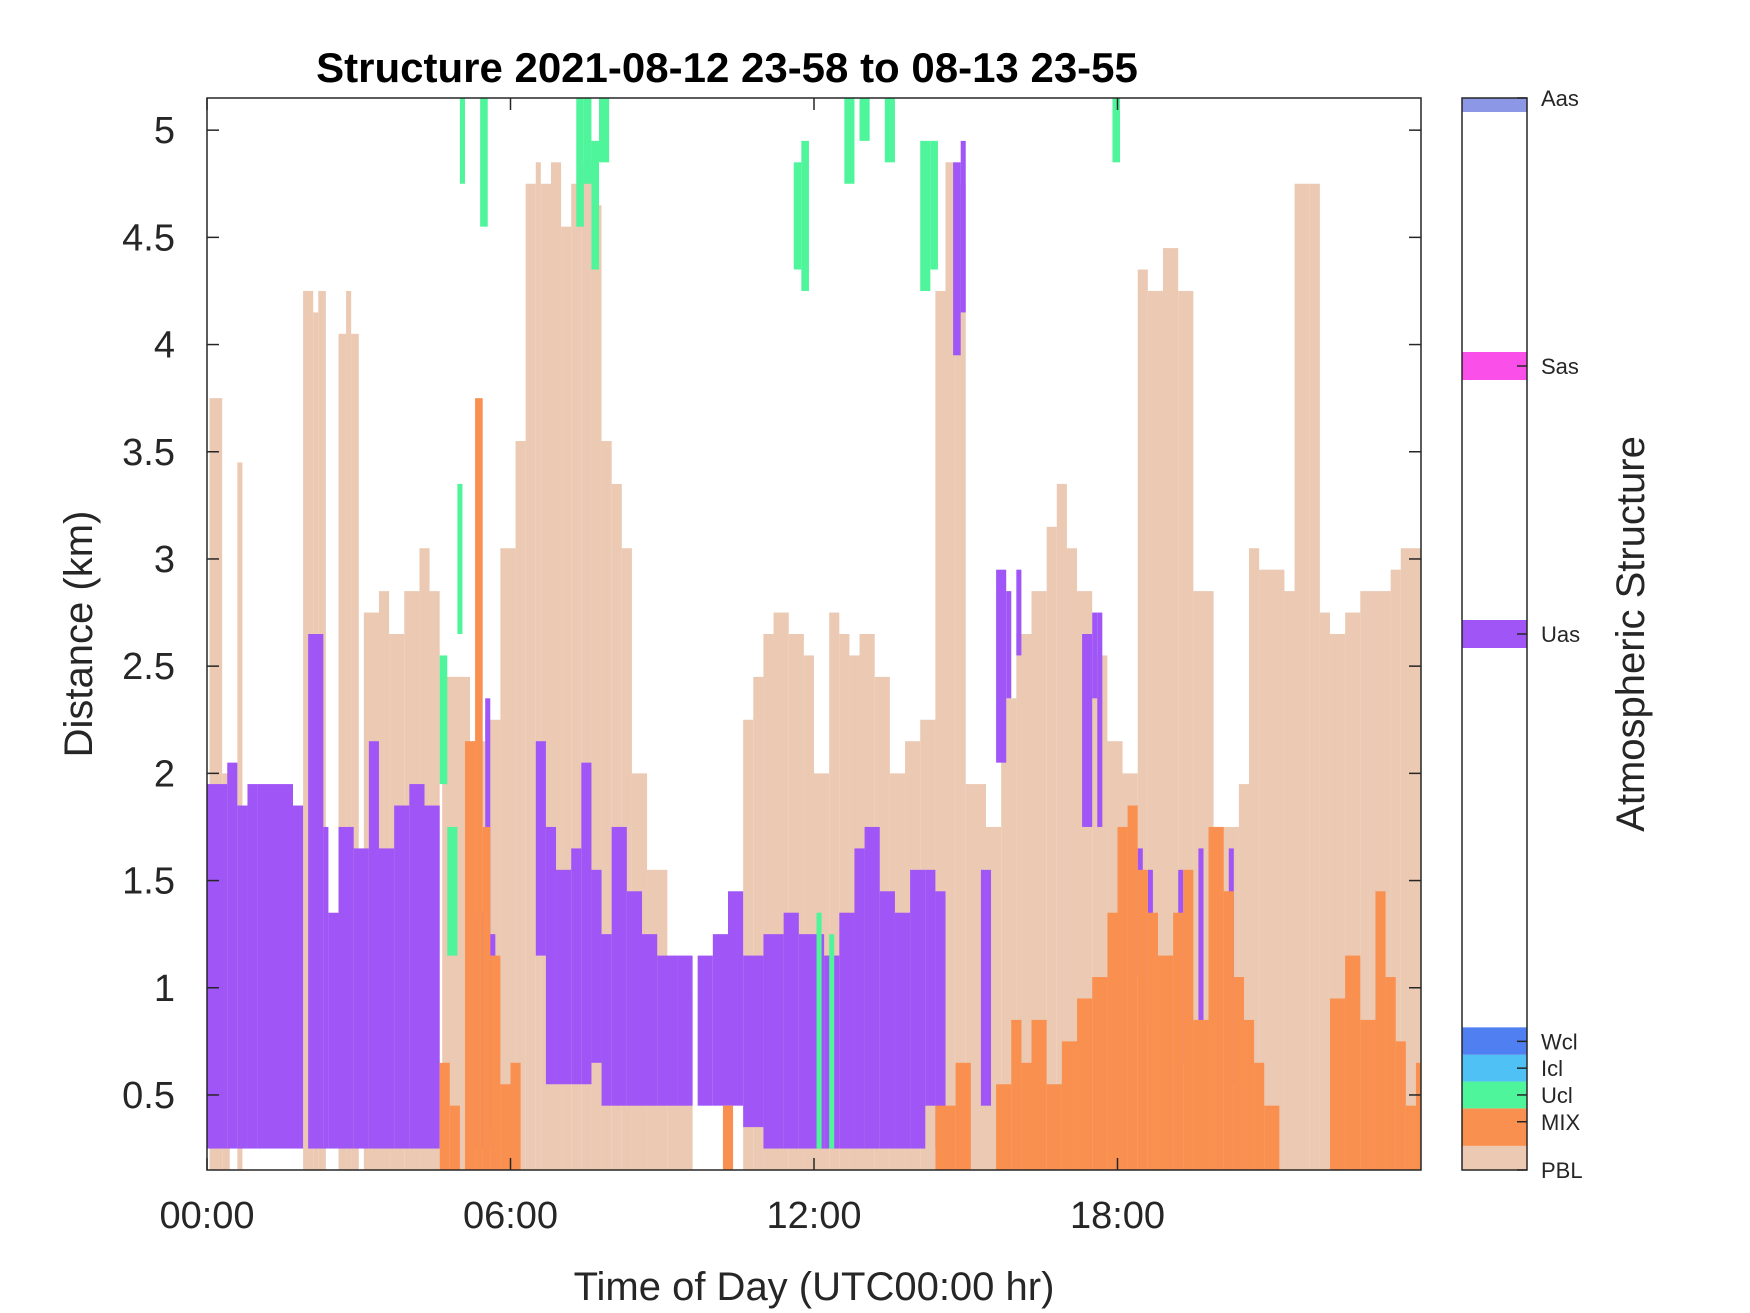 The image size is (1750, 1313). Describe the element at coordinates (1559, 1041) in the screenshot. I see `colorbar-label-wcl: Wcl` at that location.